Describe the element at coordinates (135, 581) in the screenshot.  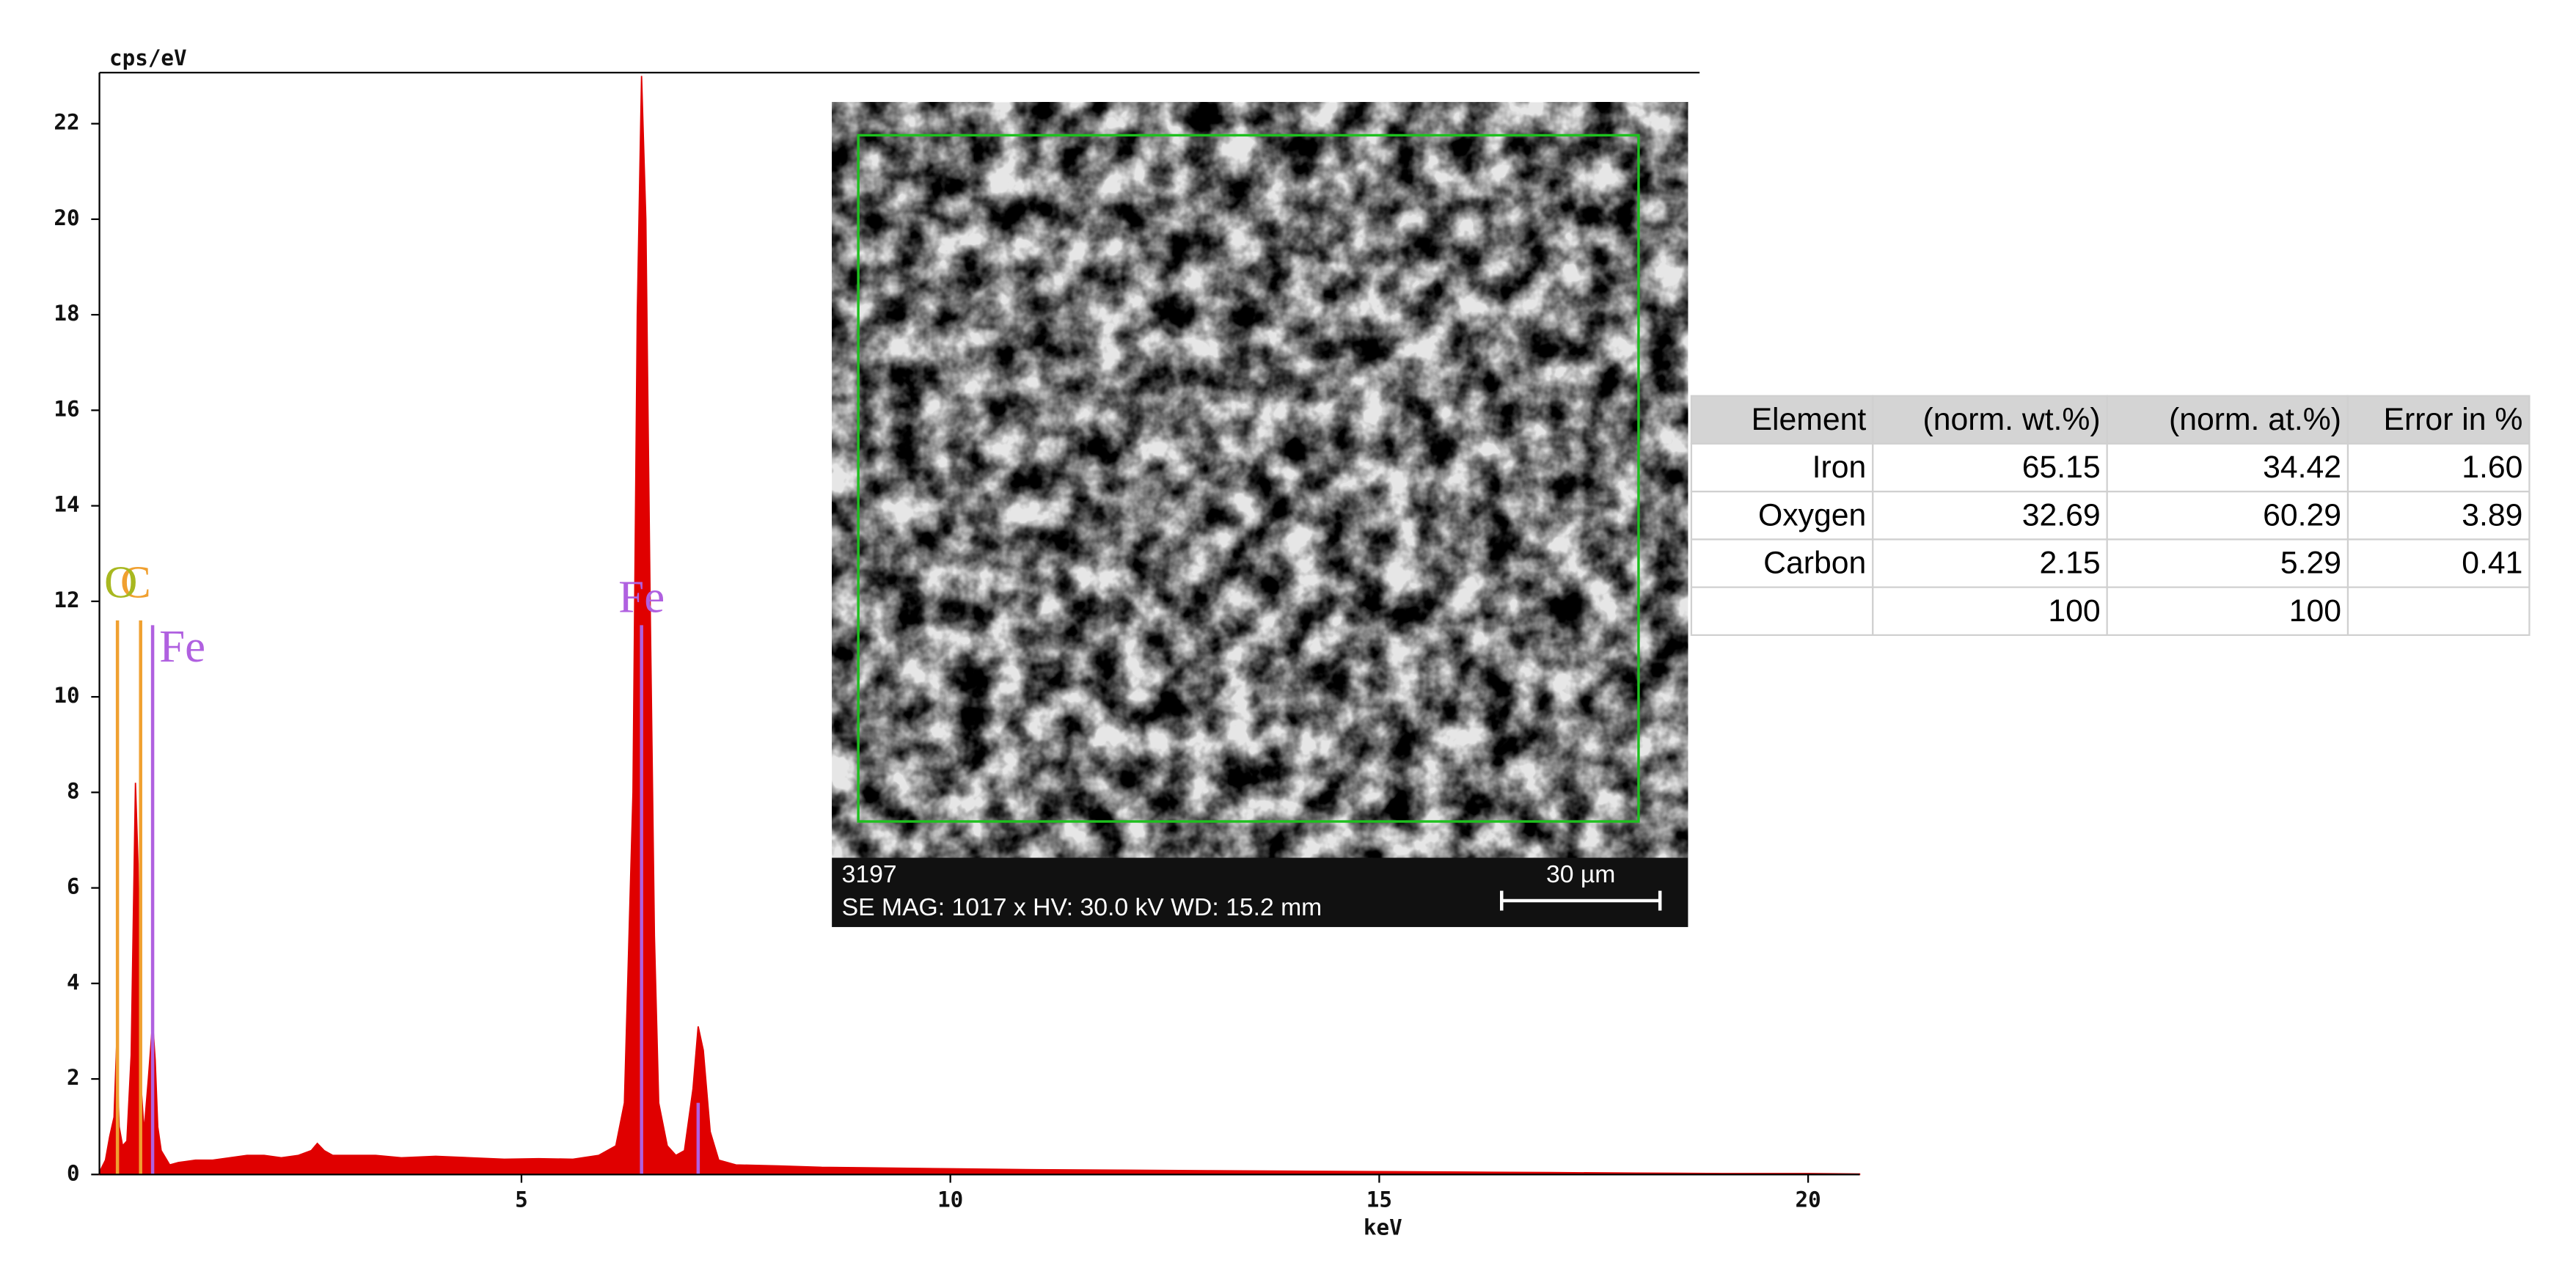
I see `element-label: C` at that location.